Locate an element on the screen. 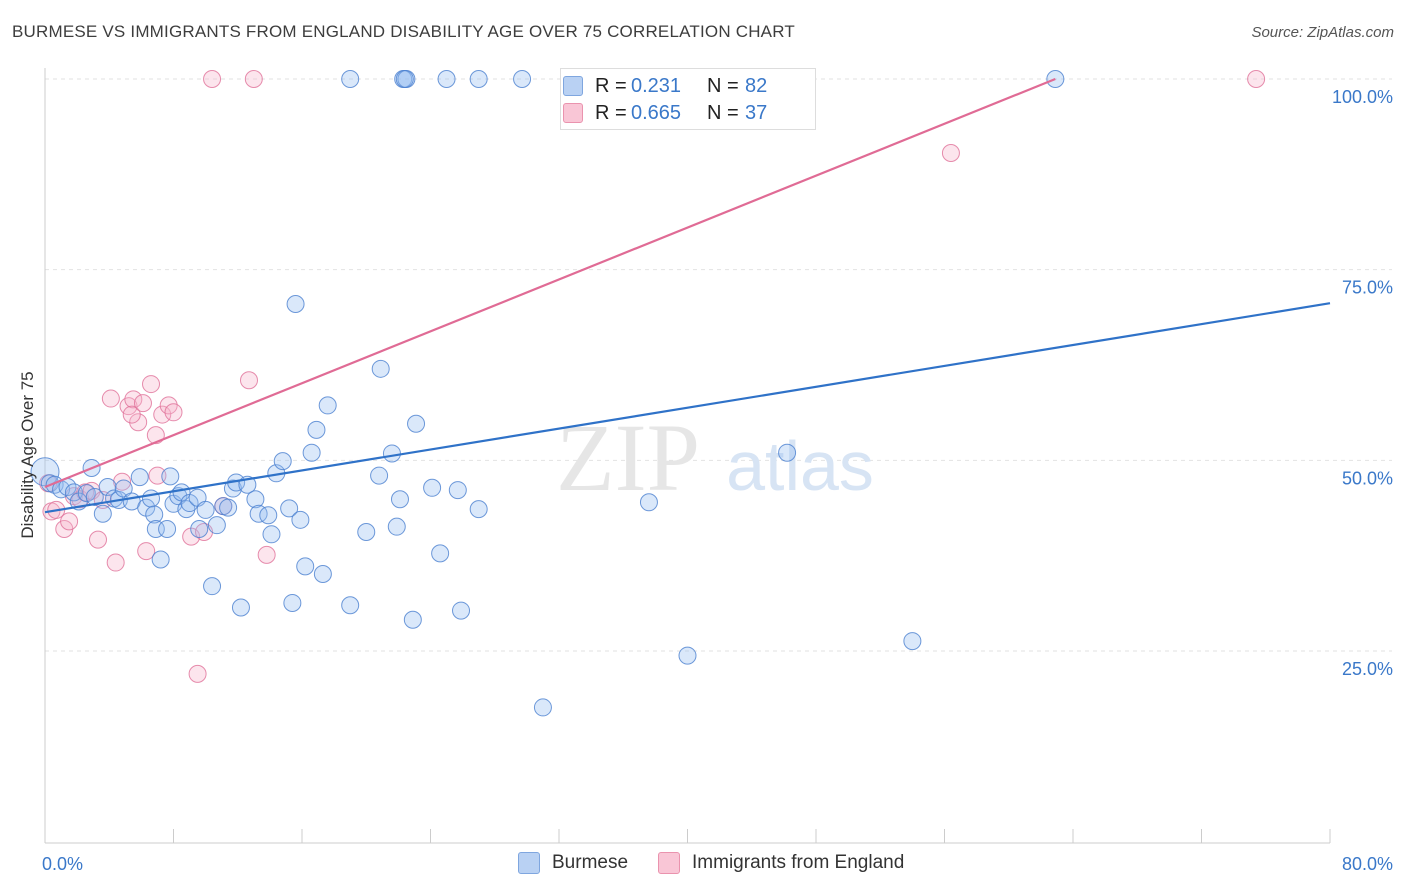 Image resolution: width=1406 pixels, height=892 pixels. watermark: ZIP atlas is located at coordinates (715, 457).